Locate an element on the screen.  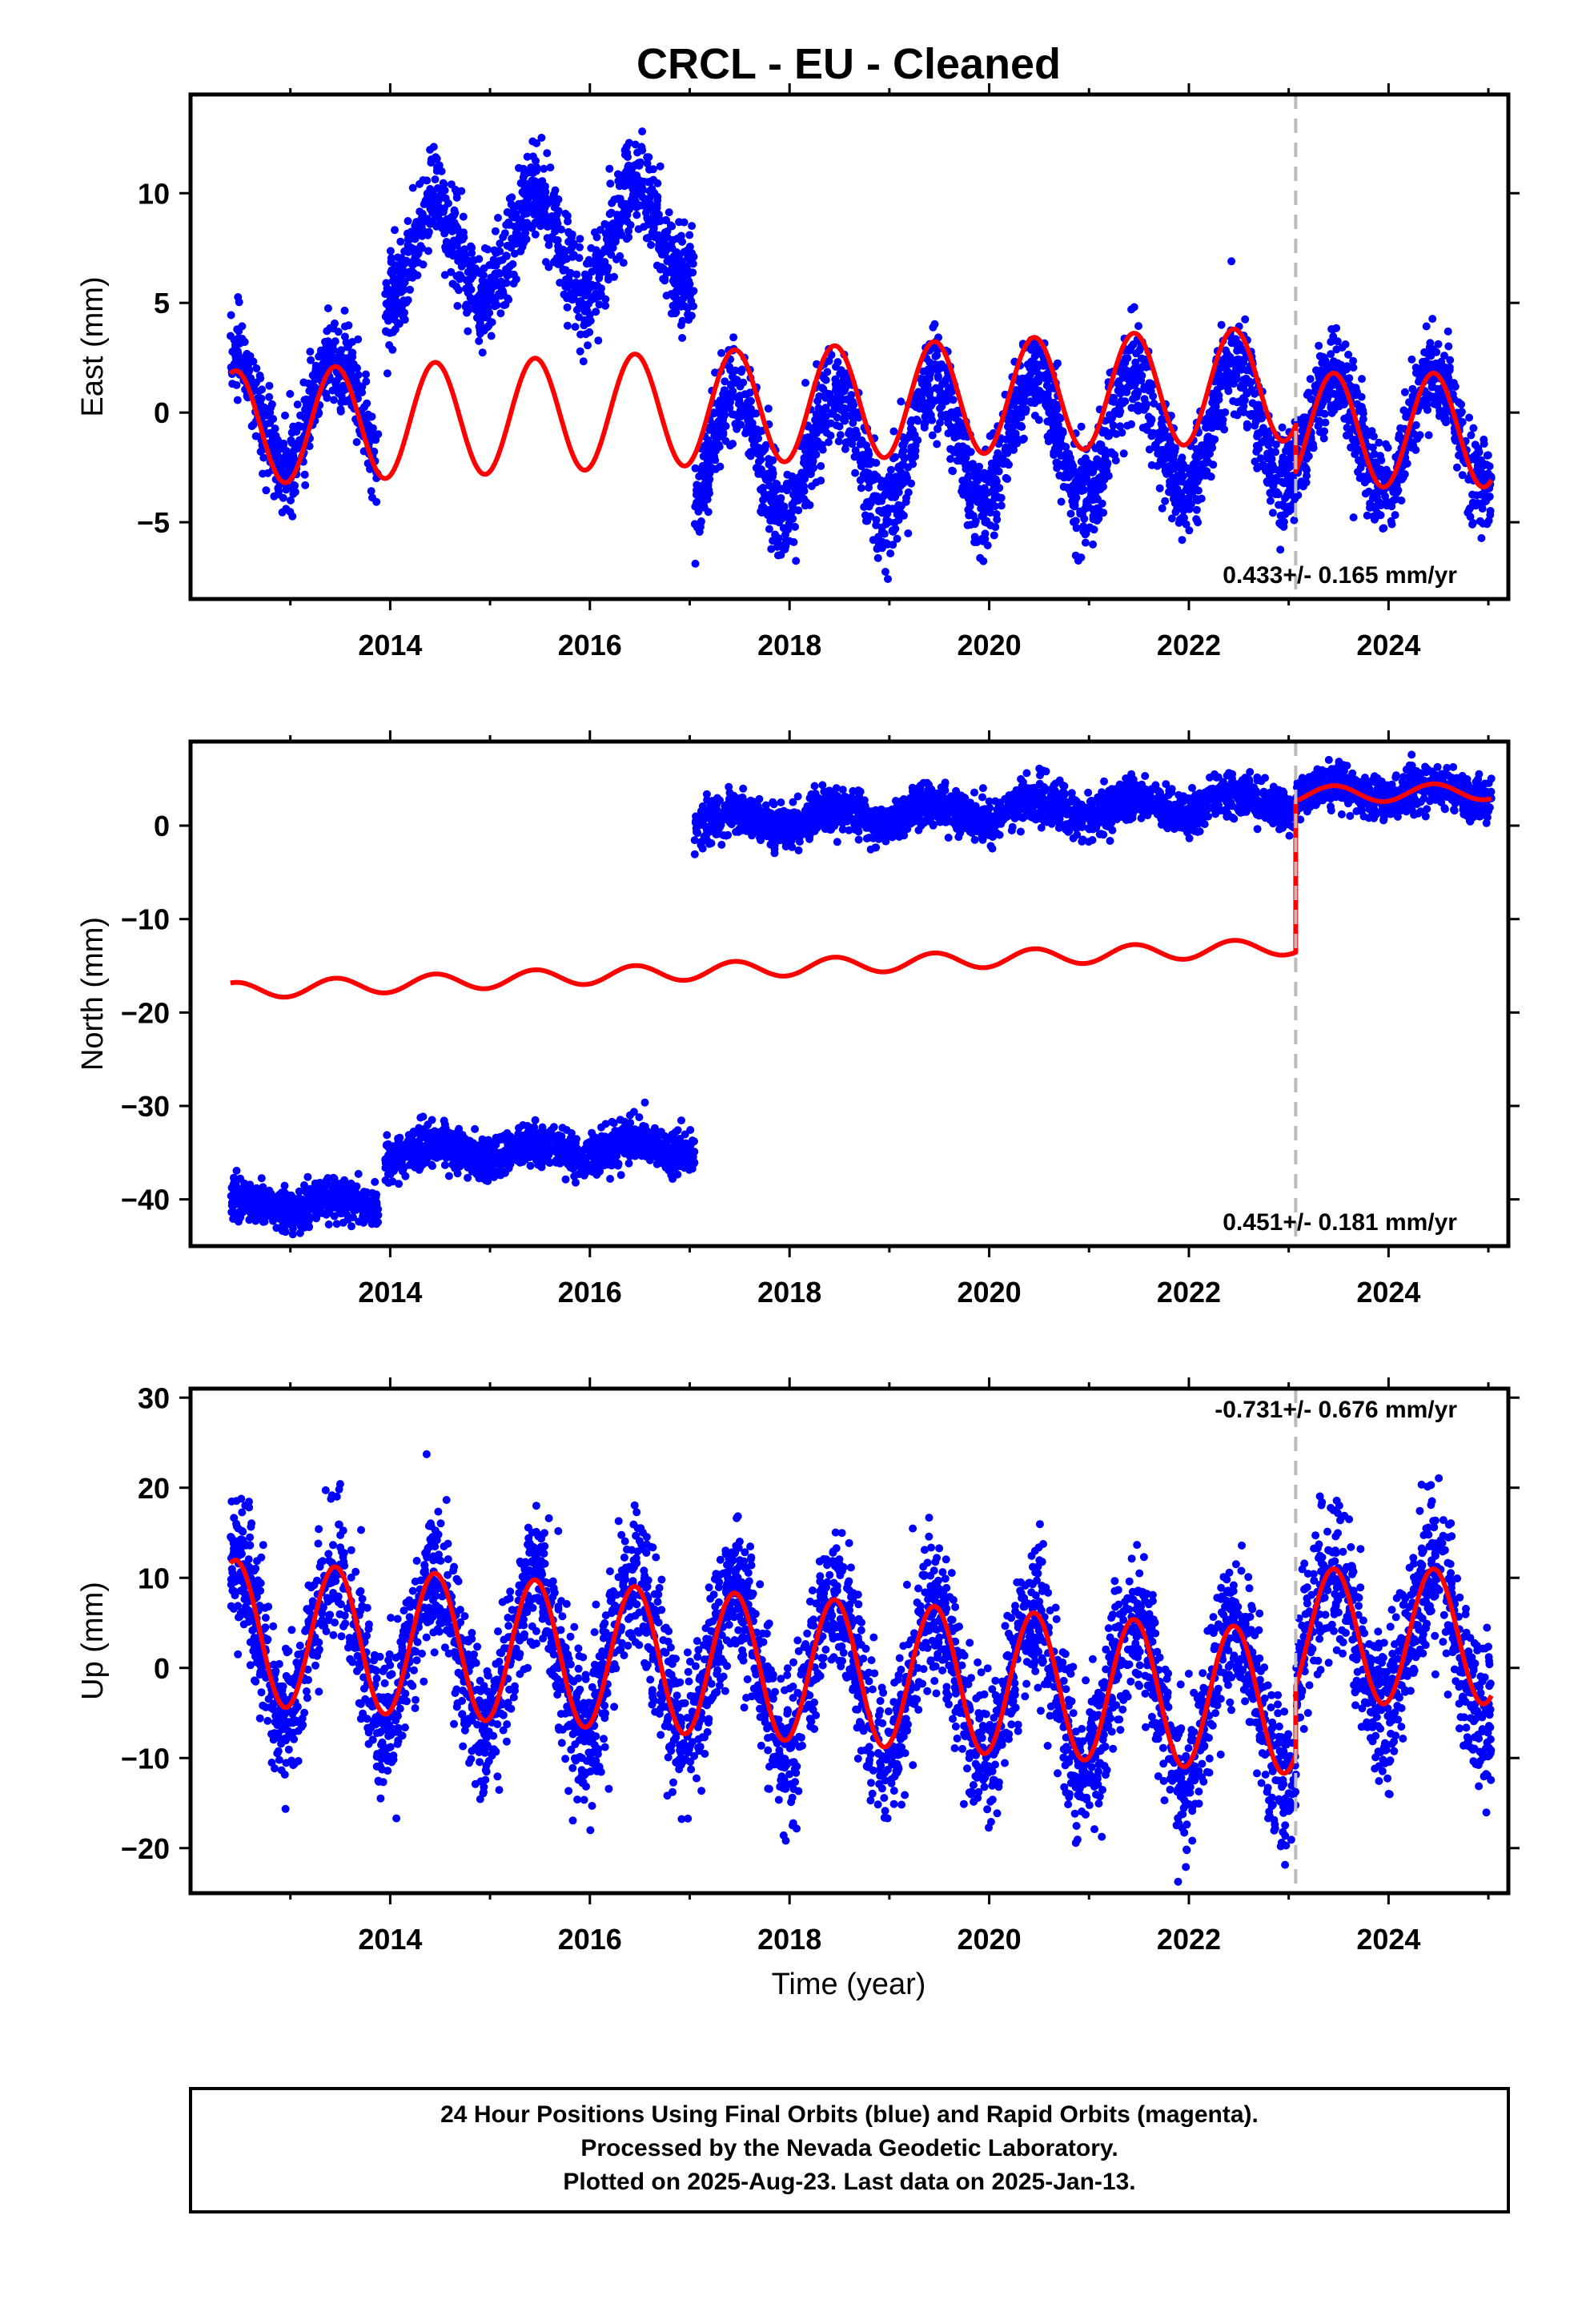
model-line is located at coordinates (861, 408).